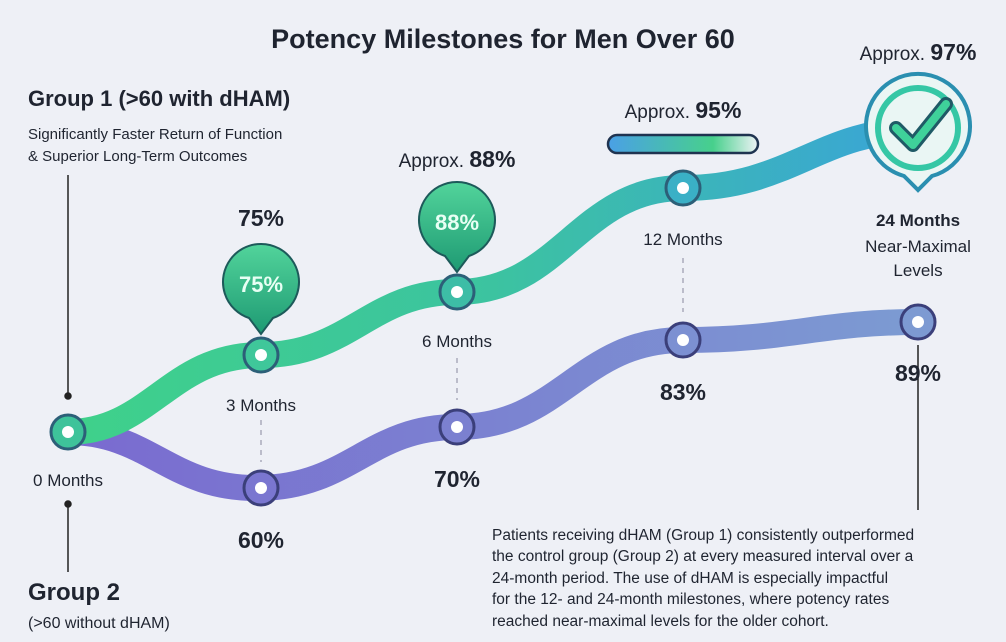 Image resolution: width=1006 pixels, height=642 pixels. I want to click on badge-3: 75%, so click(261, 289).